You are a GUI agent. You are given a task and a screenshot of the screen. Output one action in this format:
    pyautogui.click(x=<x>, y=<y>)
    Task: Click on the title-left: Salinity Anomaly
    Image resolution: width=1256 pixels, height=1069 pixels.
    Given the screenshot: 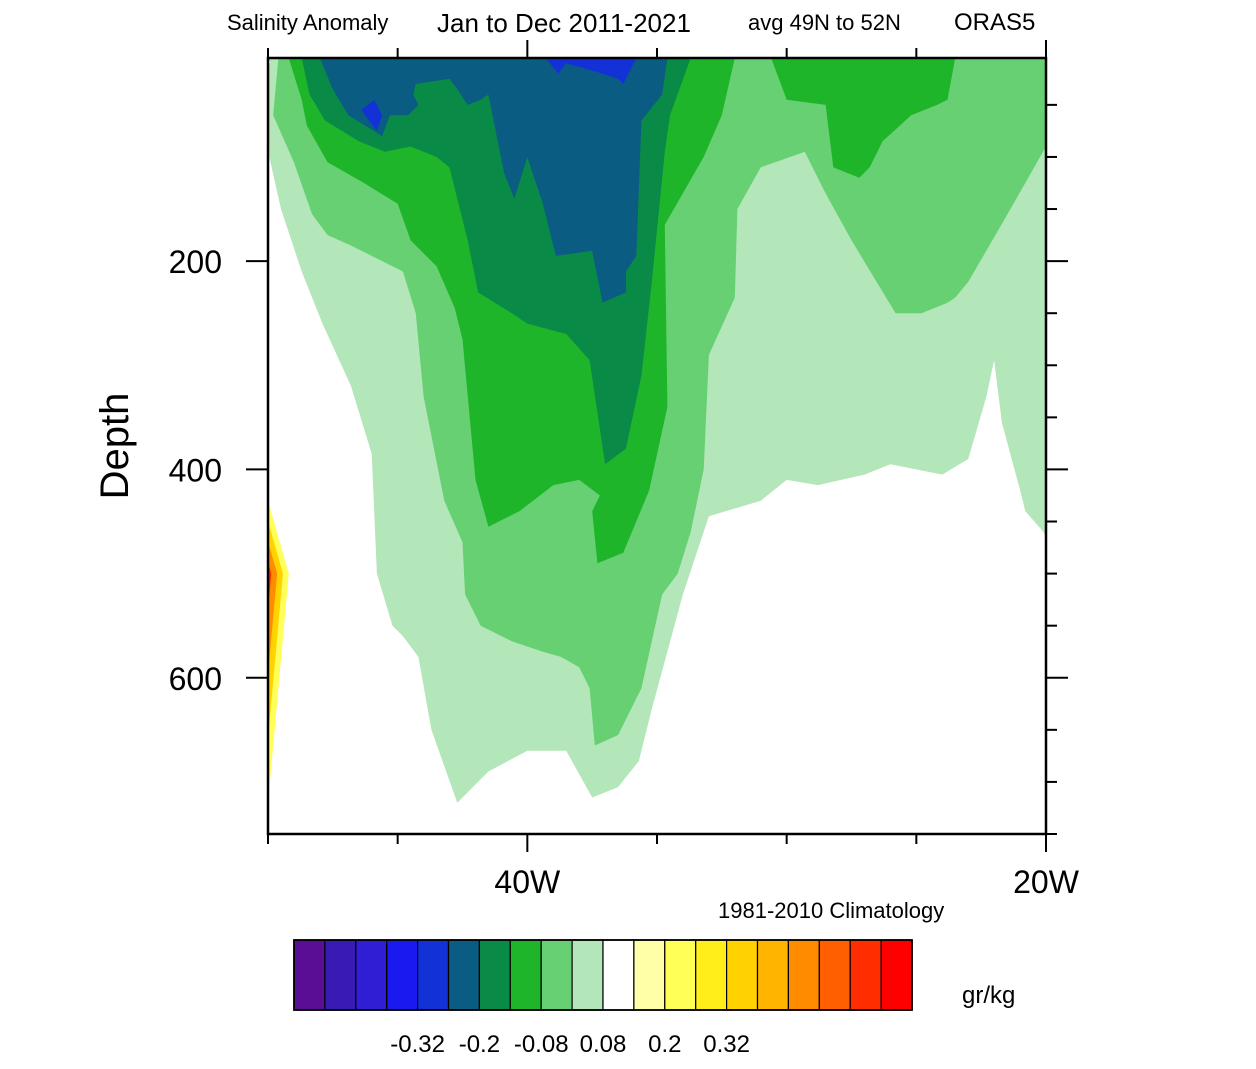 What is the action you would take?
    pyautogui.click(x=307, y=22)
    